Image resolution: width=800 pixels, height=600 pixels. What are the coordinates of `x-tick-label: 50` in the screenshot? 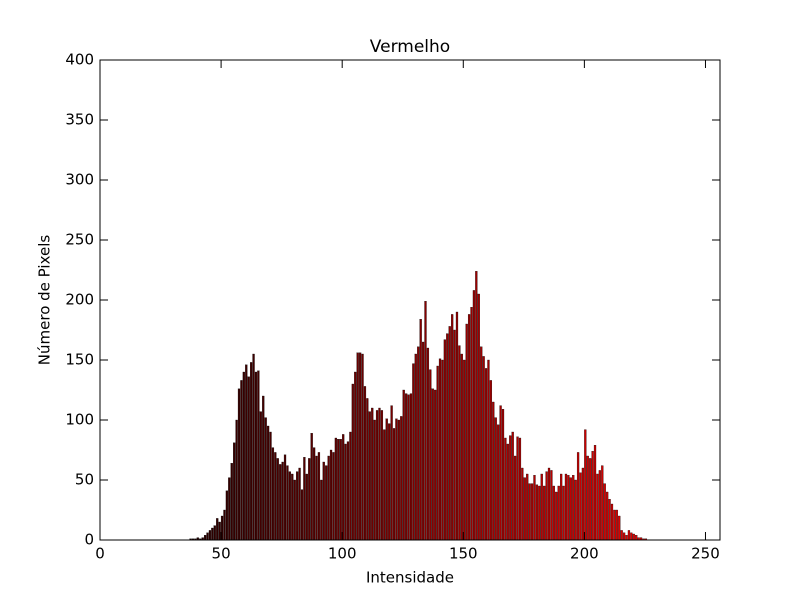 It's located at (221, 554).